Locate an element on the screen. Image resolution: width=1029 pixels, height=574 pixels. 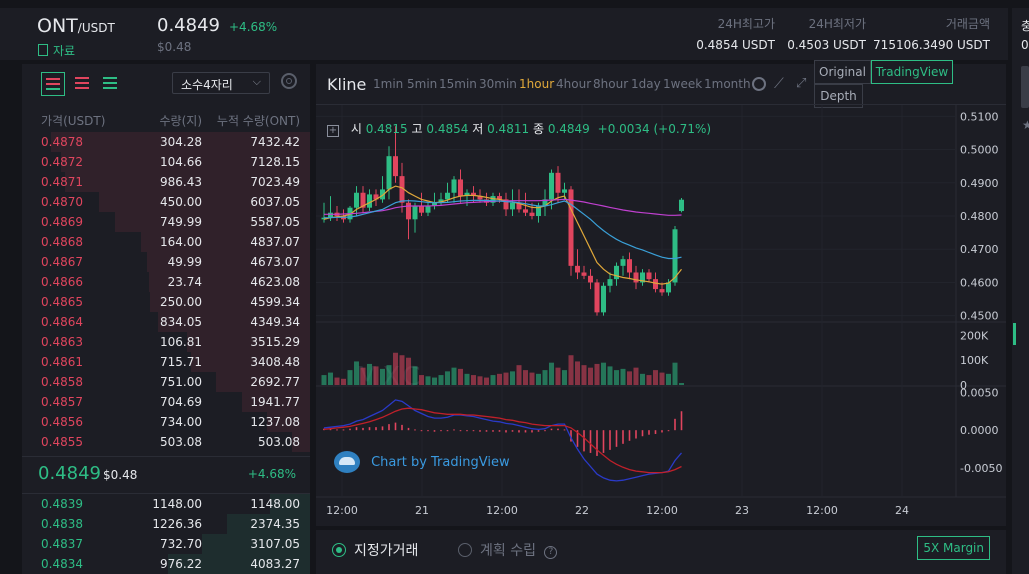
indicator-icon: ⟋ is located at coordinates (779, 84).